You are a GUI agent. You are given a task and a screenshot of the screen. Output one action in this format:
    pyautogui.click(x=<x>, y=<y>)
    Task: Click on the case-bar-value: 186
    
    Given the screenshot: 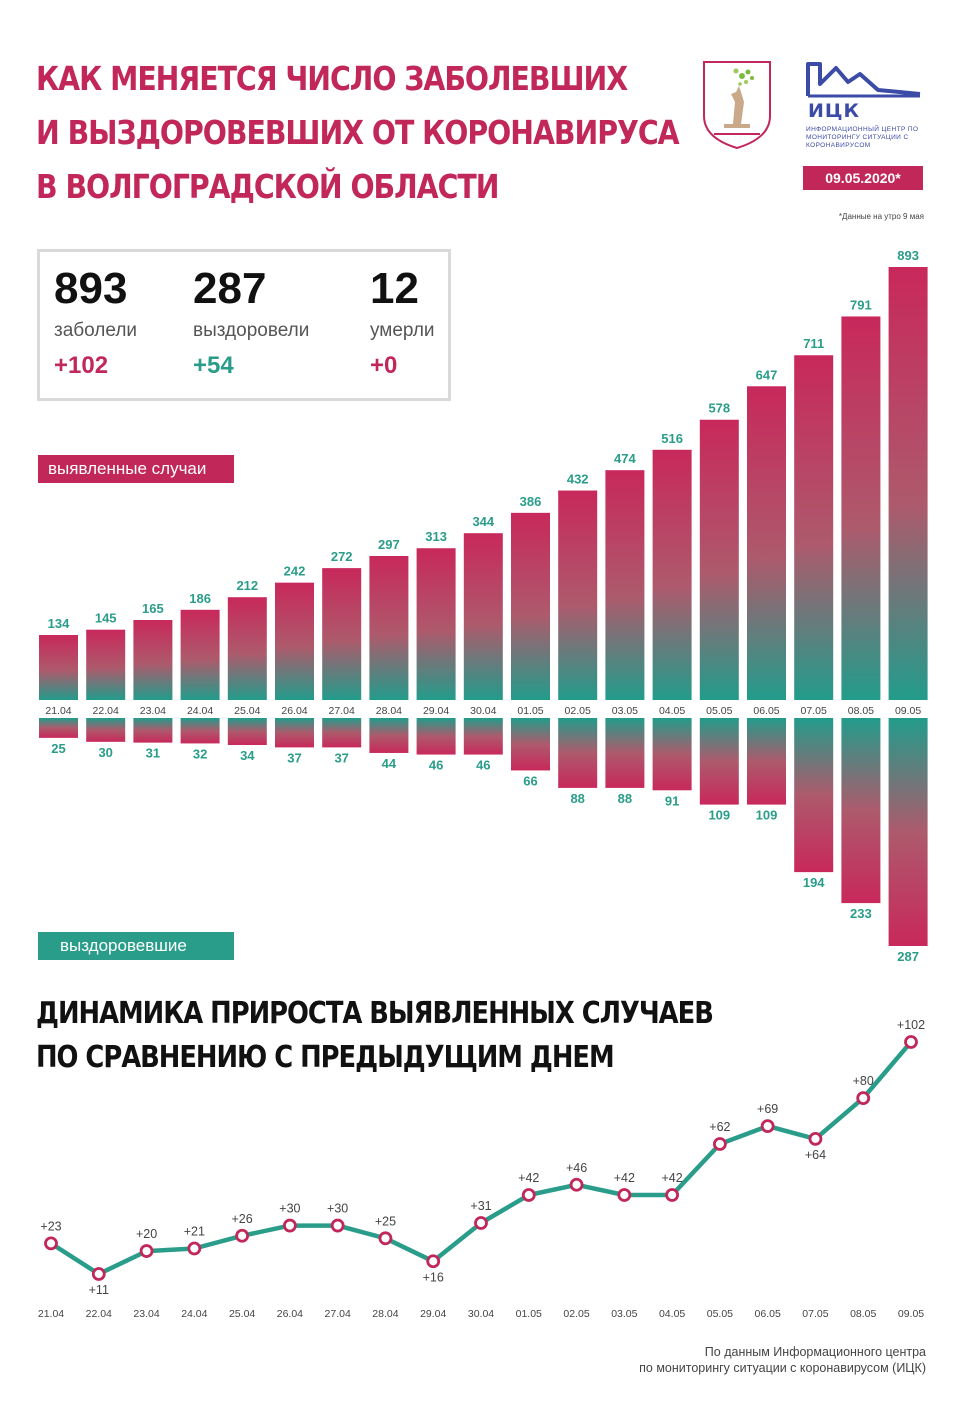 What is the action you would take?
    pyautogui.click(x=200, y=598)
    